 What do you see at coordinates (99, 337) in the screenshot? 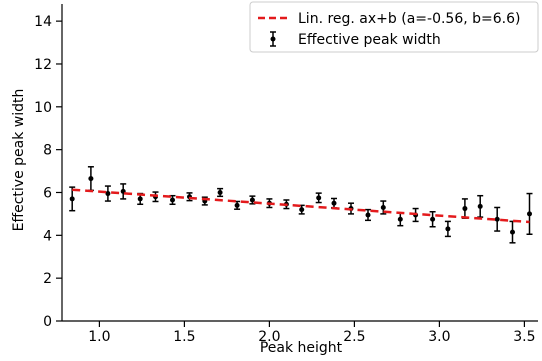
I see `x-tick-label: 1.0` at bounding box center [99, 337].